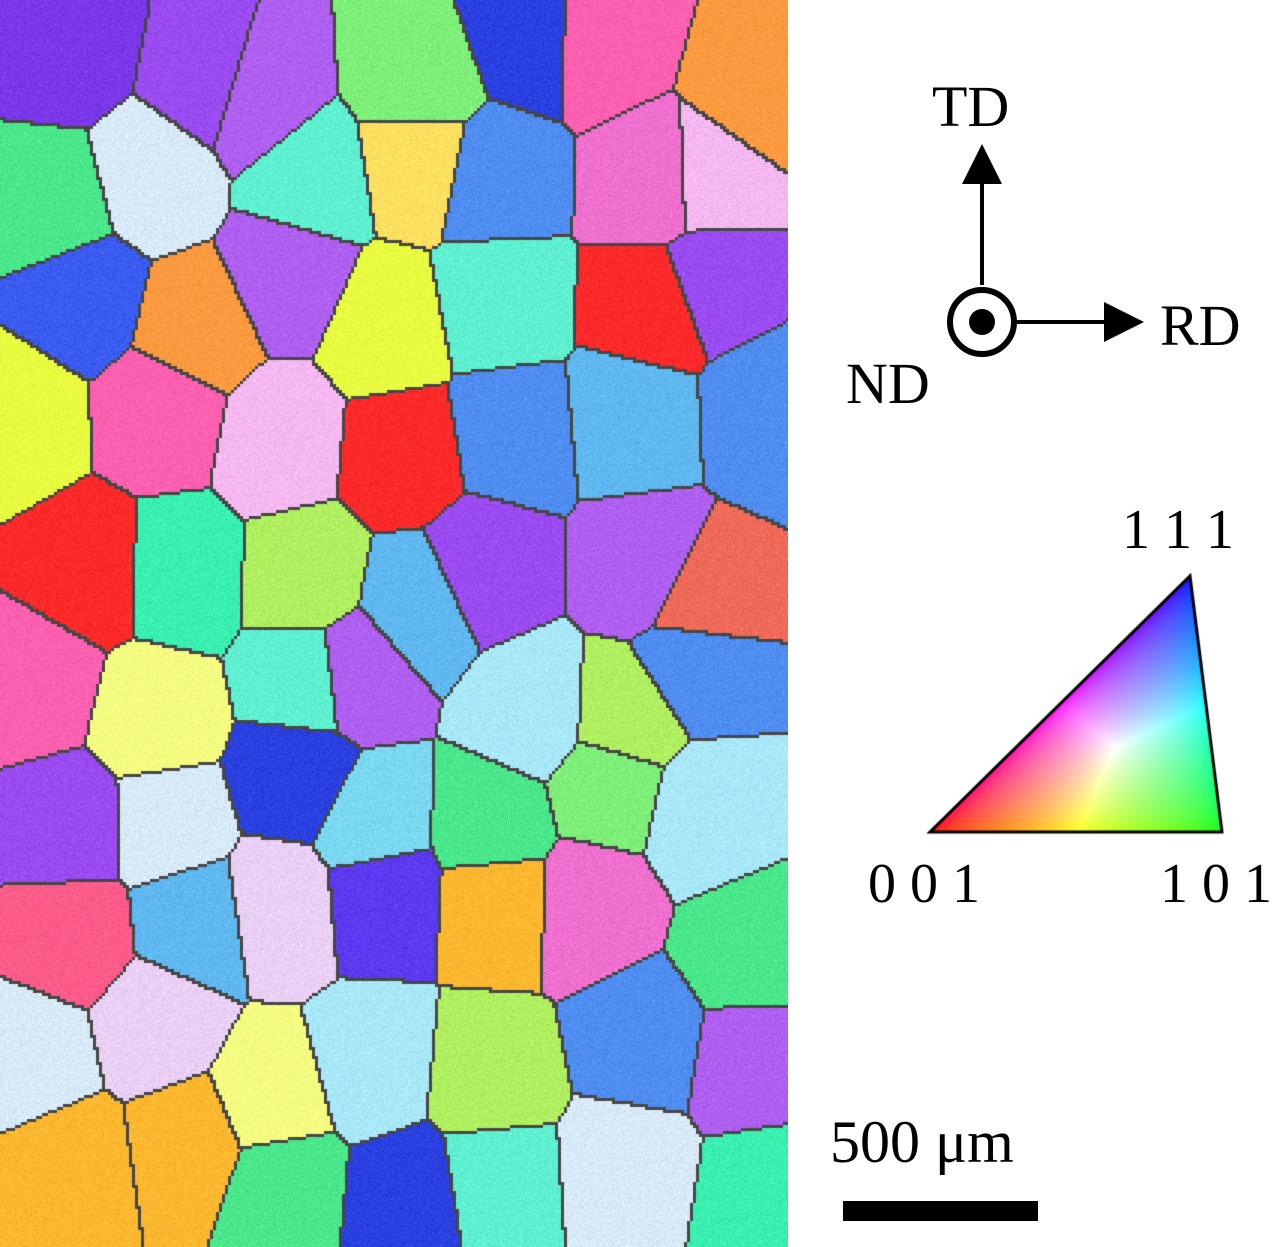 The image size is (1280, 1247). I want to click on nd-circle-icon, so click(982, 322).